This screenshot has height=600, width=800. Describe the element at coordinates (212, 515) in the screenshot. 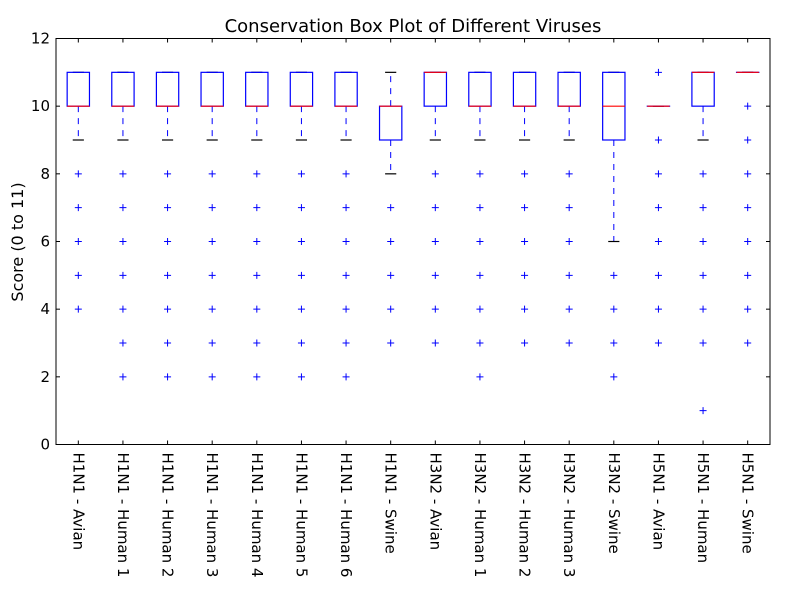

I see `x-tick-label: H1N1 - Human 3` at that location.